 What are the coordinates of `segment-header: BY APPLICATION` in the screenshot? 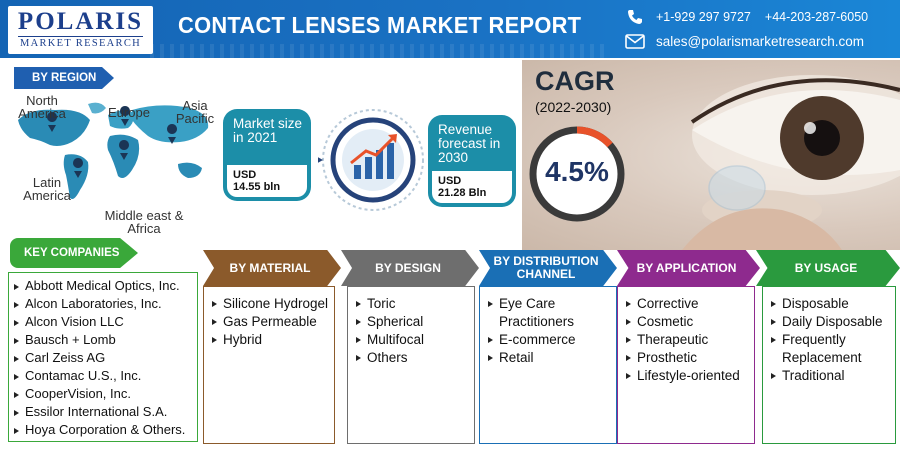 It's located at (688, 268).